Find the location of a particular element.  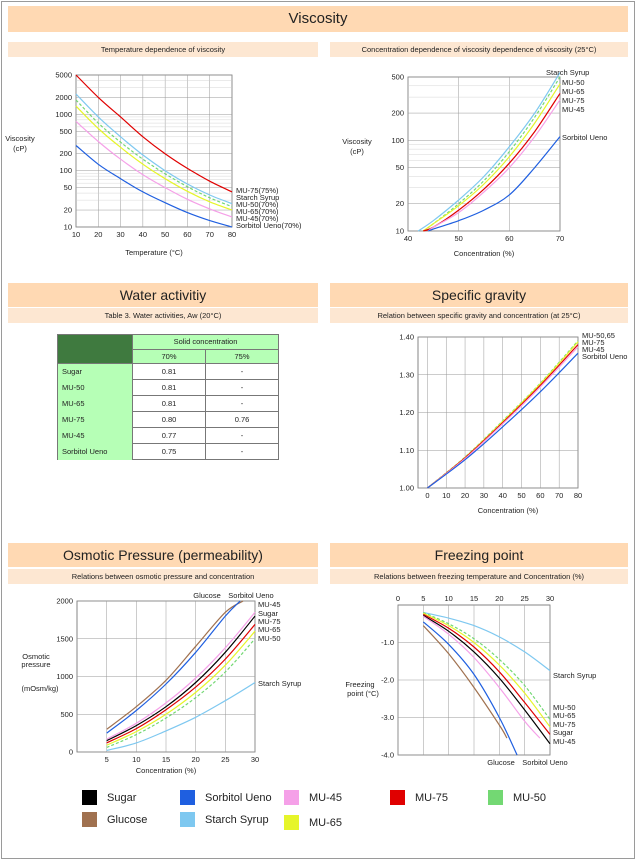

y-tick-label: -3.0 is located at coordinates (387, 717).